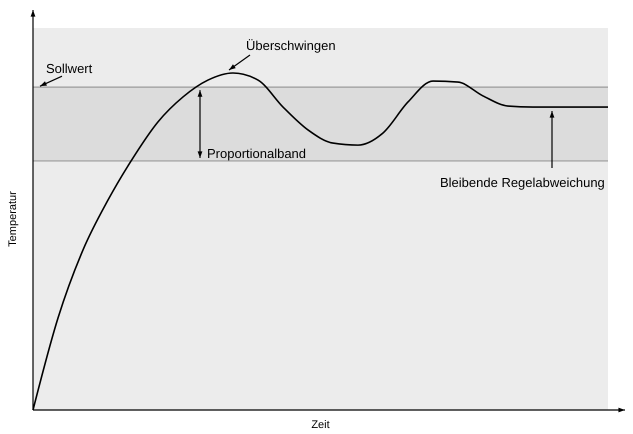 This screenshot has height=434, width=633. Describe the element at coordinates (522, 182) in the screenshot. I see `annotation: Bleibende Regelabweichung` at that location.